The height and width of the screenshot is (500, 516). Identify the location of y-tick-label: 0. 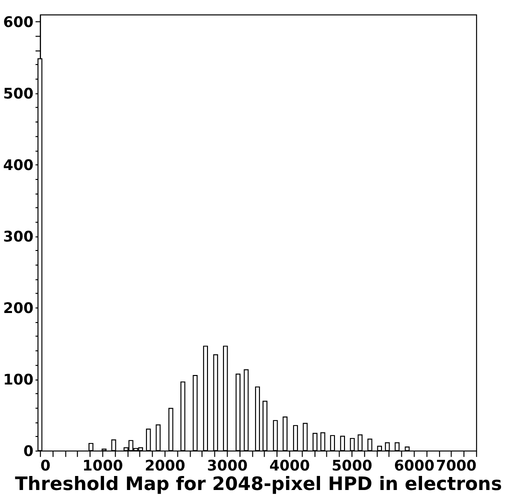
(28, 451).